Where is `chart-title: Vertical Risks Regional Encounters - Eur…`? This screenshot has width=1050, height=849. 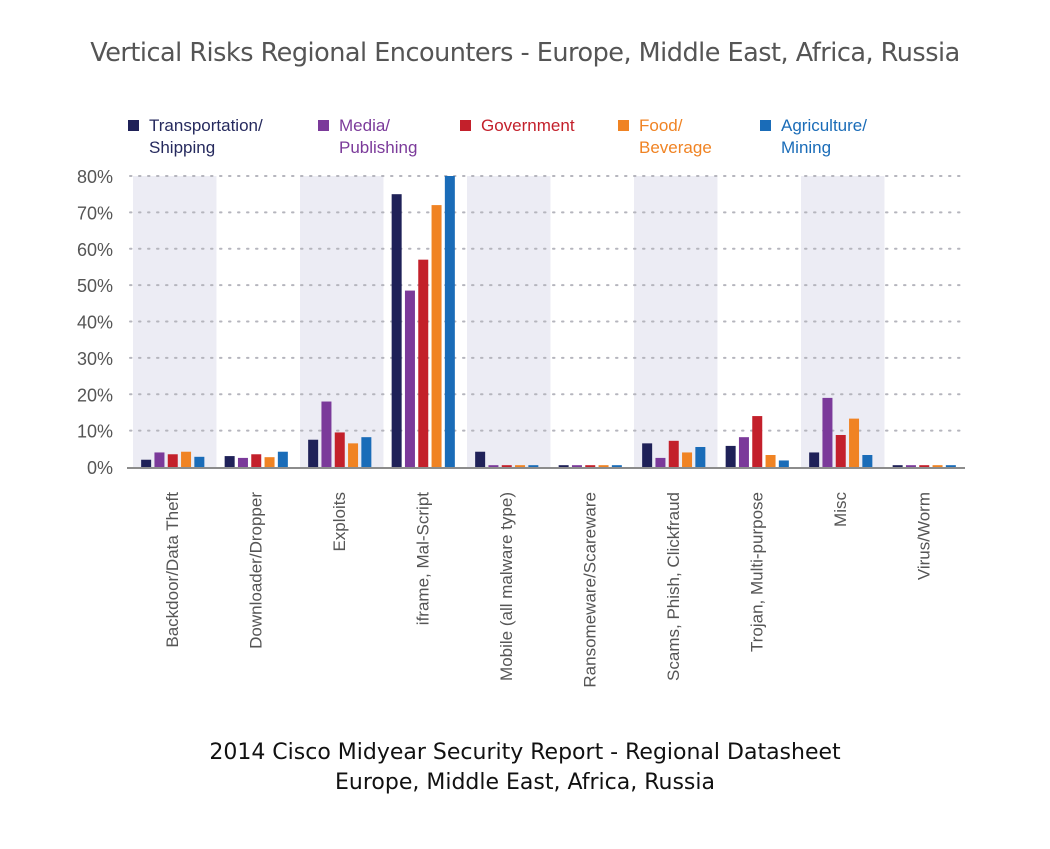
chart-title: Vertical Risks Regional Encounters - Eur… is located at coordinates (525, 53).